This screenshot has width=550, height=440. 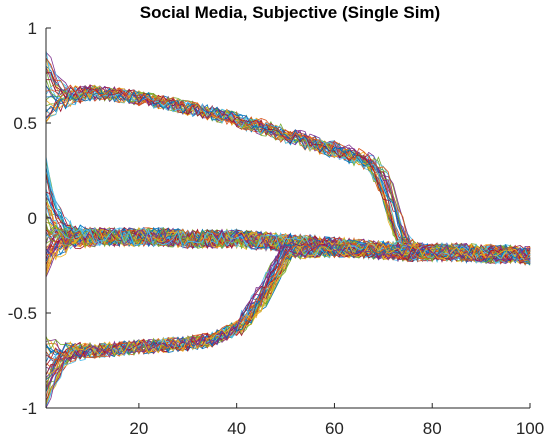 What do you see at coordinates (25, 123) in the screenshot?
I see `y-tick-label: 0.5` at bounding box center [25, 123].